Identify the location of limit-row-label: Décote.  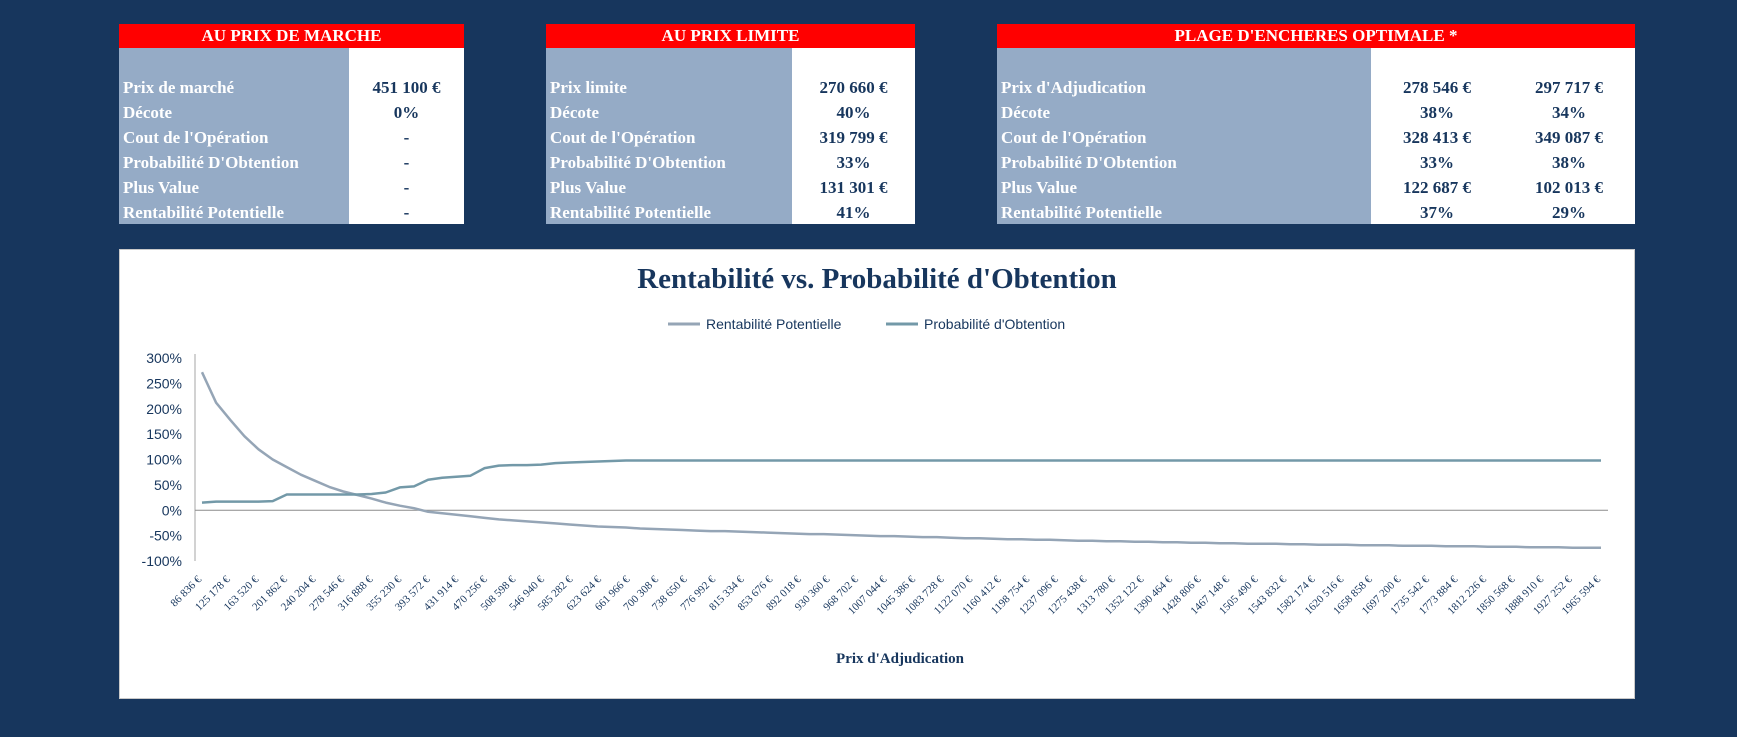
(575, 112).